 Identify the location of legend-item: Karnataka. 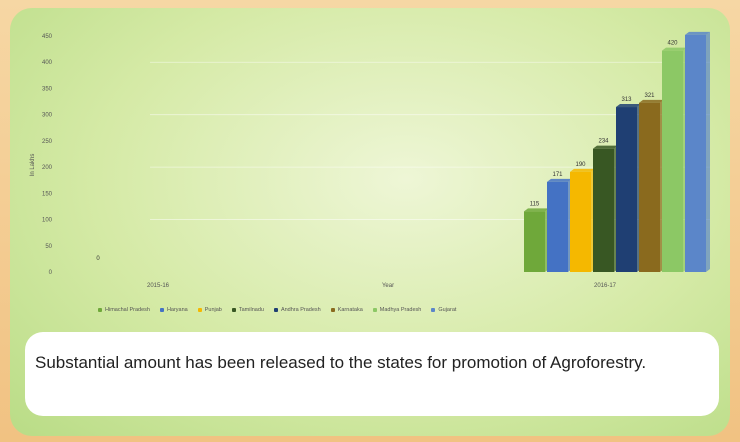
(346, 310).